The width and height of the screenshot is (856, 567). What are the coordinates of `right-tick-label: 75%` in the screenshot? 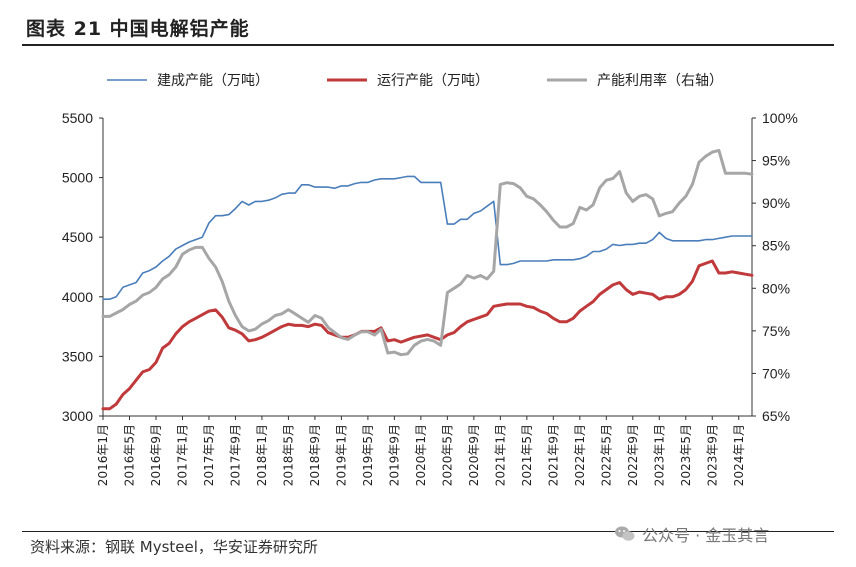 It's located at (776, 331).